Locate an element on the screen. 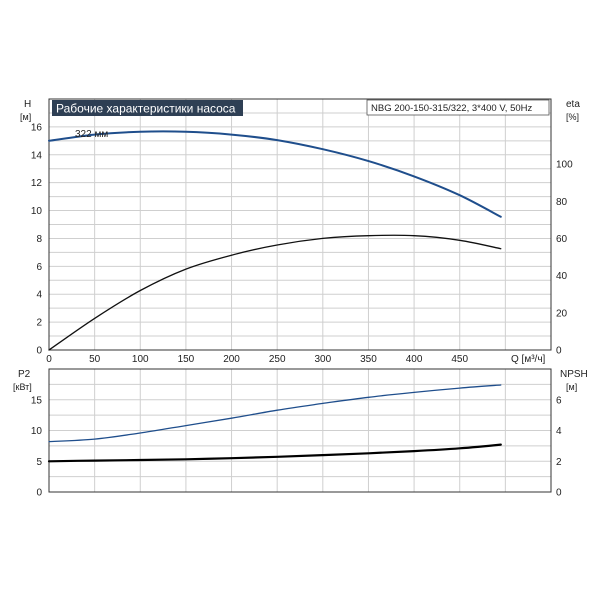  q-tick-label: 400 is located at coordinates (414, 359).